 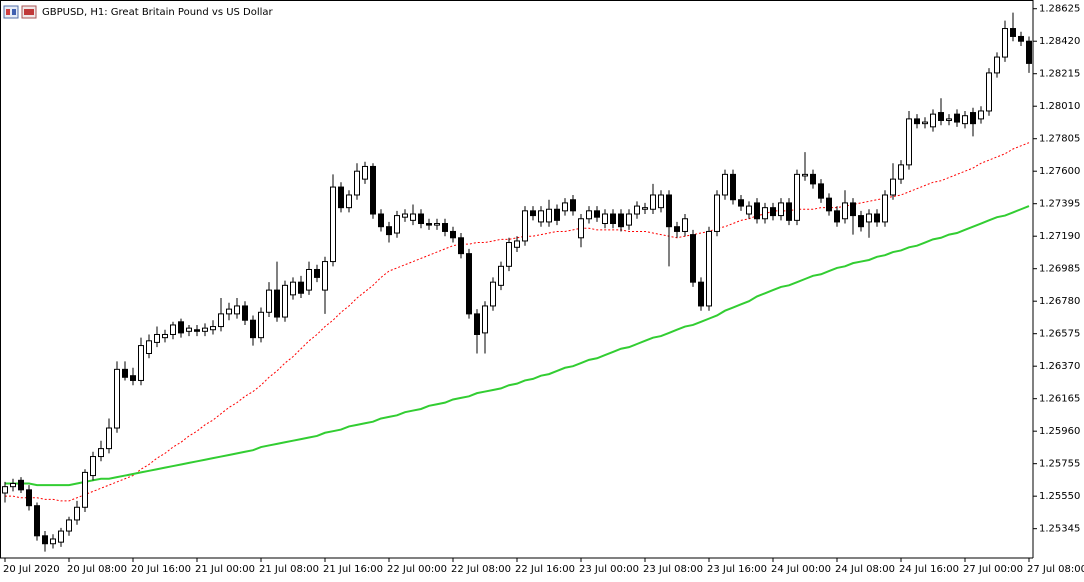 What do you see at coordinates (1059, 171) in the screenshot?
I see `y-tick-label: 1.27600` at bounding box center [1059, 171].